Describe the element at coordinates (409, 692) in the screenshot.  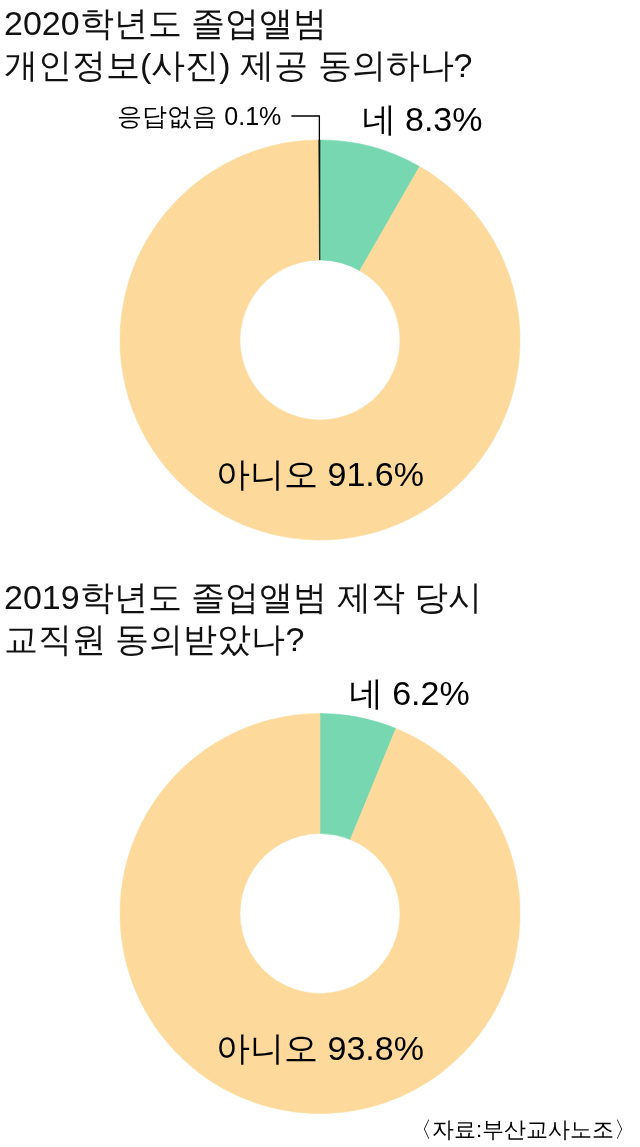
I see `slice-label: 네 6.2%` at that location.